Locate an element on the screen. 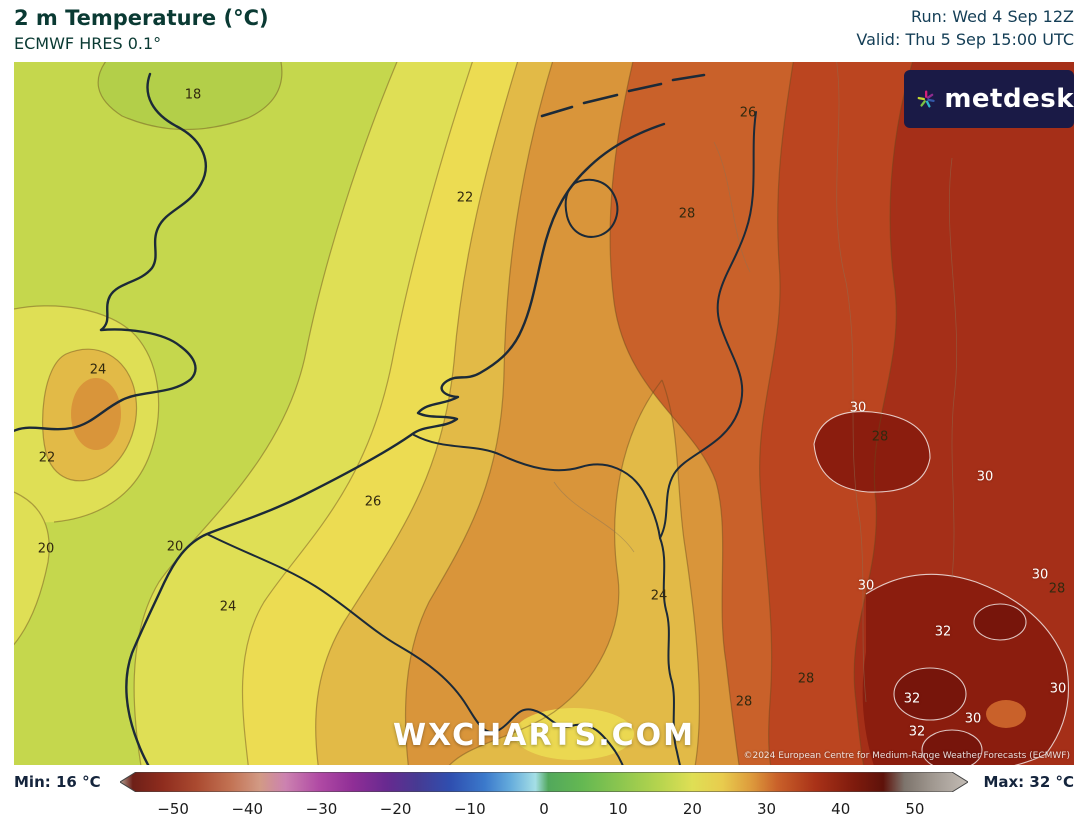  model-label: ECMWF HRES 0.1° is located at coordinates (88, 43).